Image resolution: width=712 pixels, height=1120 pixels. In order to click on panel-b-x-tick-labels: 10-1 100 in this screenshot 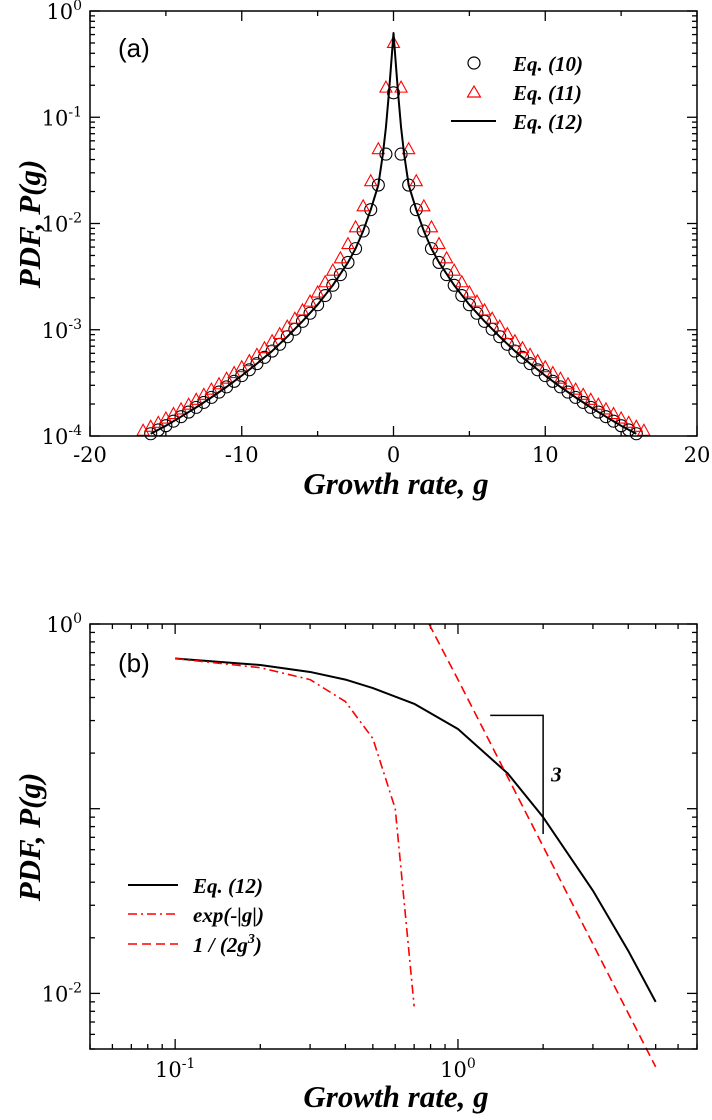, I will do `click(315, 1069)`.